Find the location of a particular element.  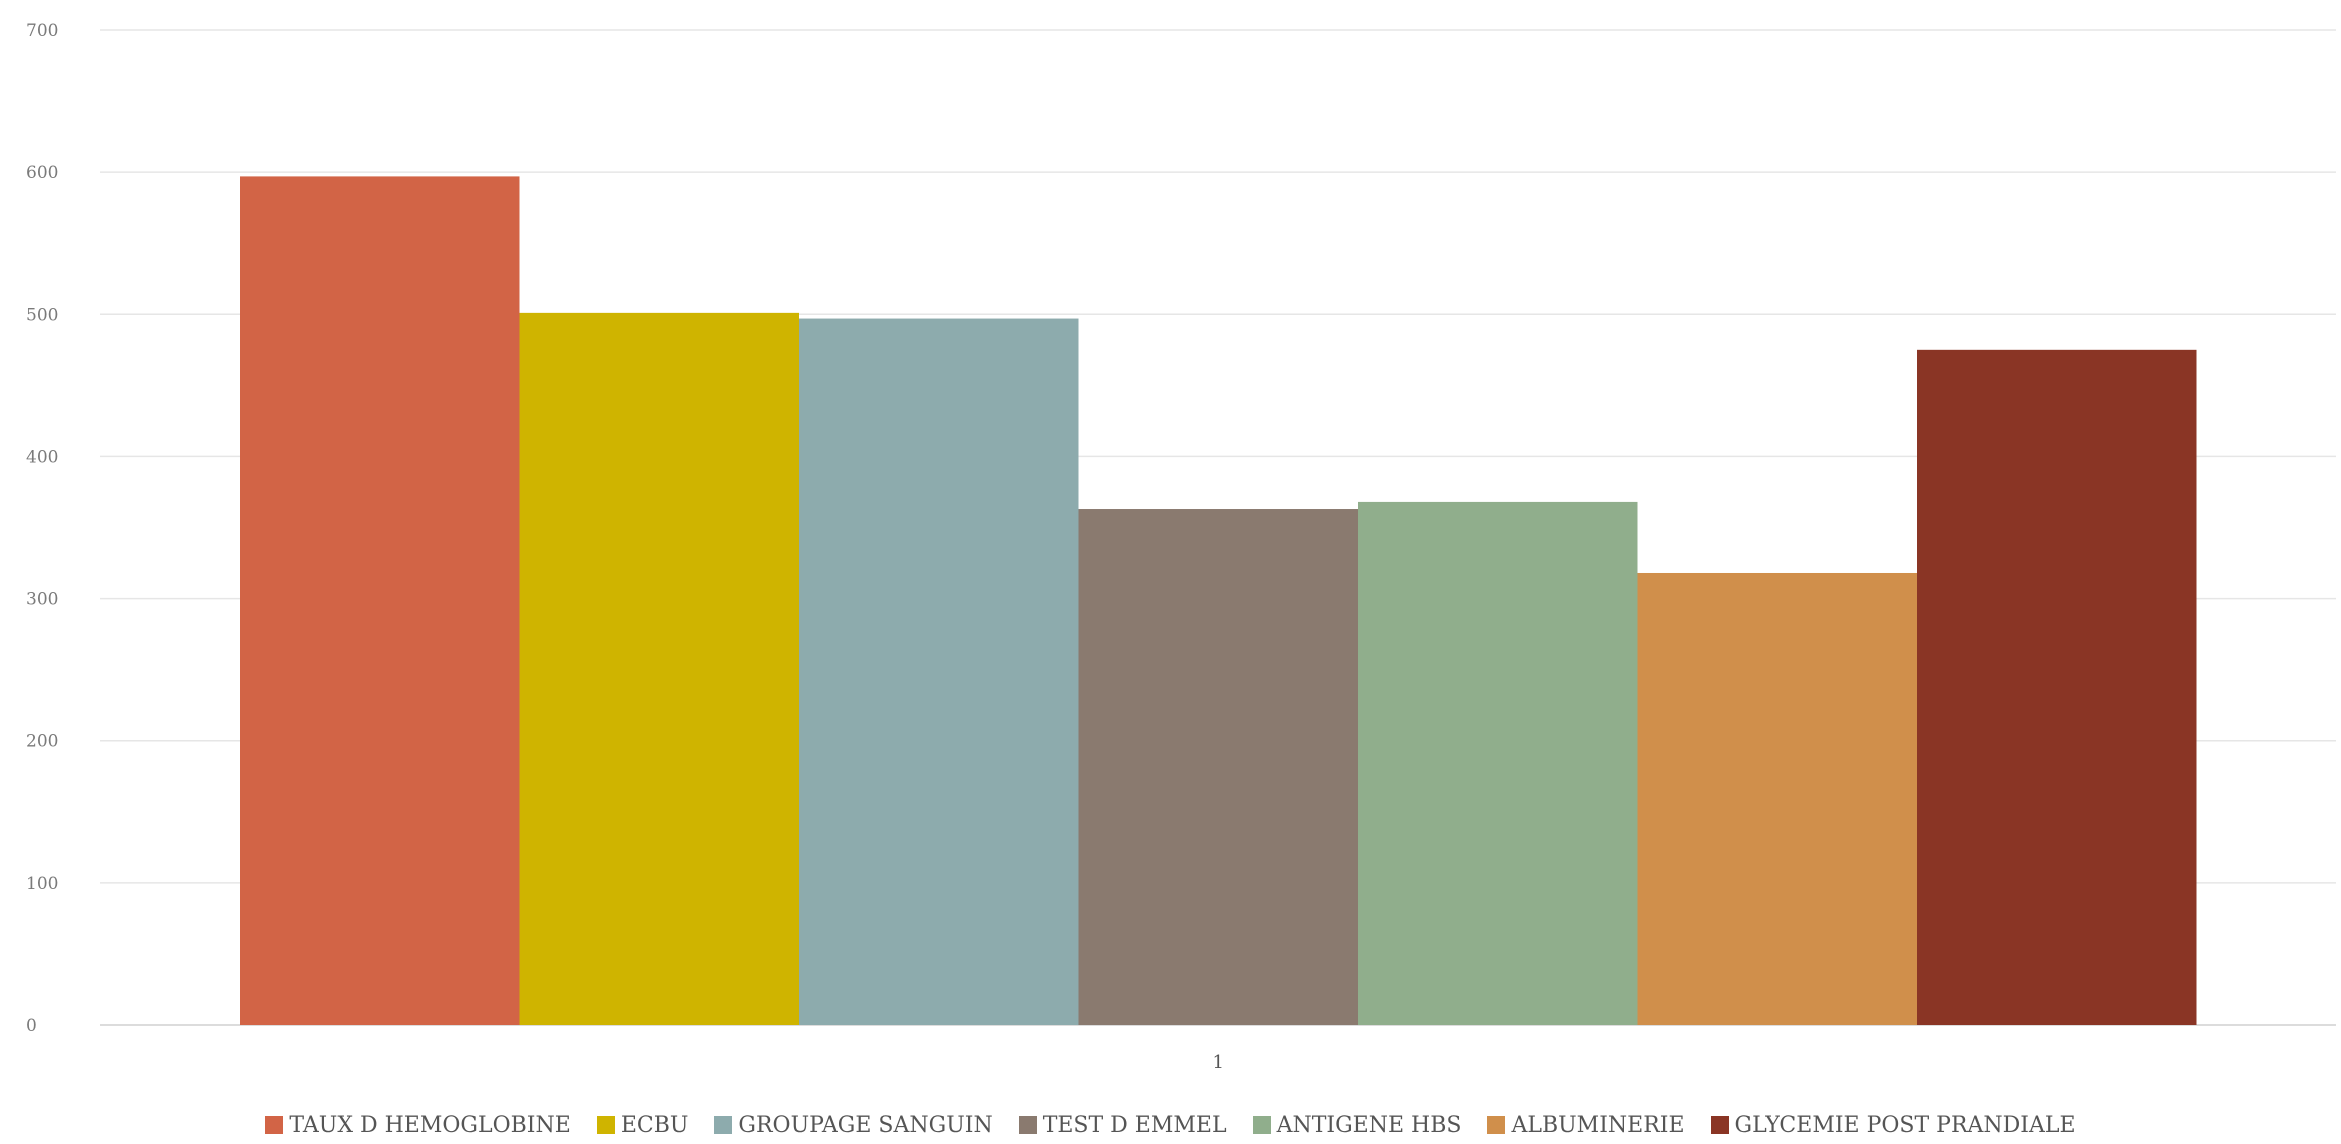

y-tick-label: 600 is located at coordinates (42, 173).